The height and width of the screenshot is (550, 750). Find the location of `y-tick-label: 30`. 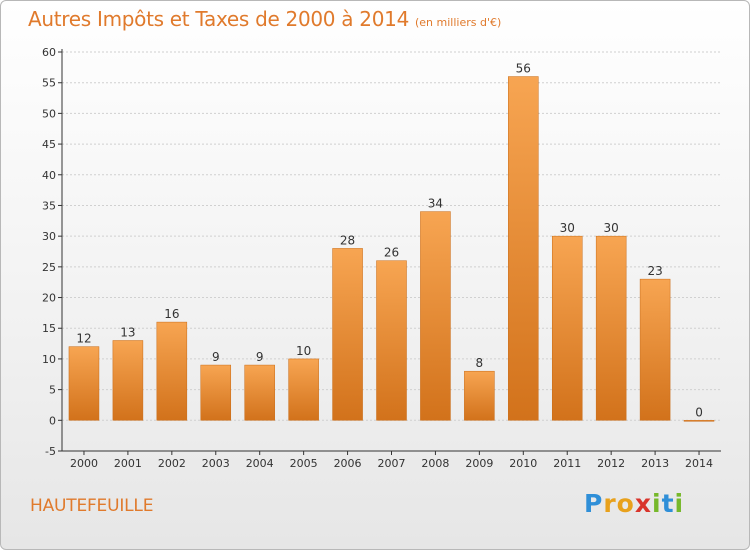

y-tick-label: 30 is located at coordinates (49, 236).